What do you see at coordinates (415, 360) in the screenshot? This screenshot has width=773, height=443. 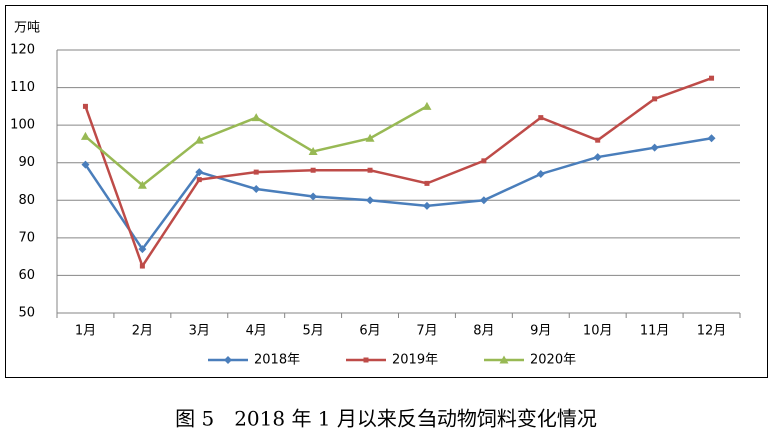 I see `legend-label: 2019年` at bounding box center [415, 360].